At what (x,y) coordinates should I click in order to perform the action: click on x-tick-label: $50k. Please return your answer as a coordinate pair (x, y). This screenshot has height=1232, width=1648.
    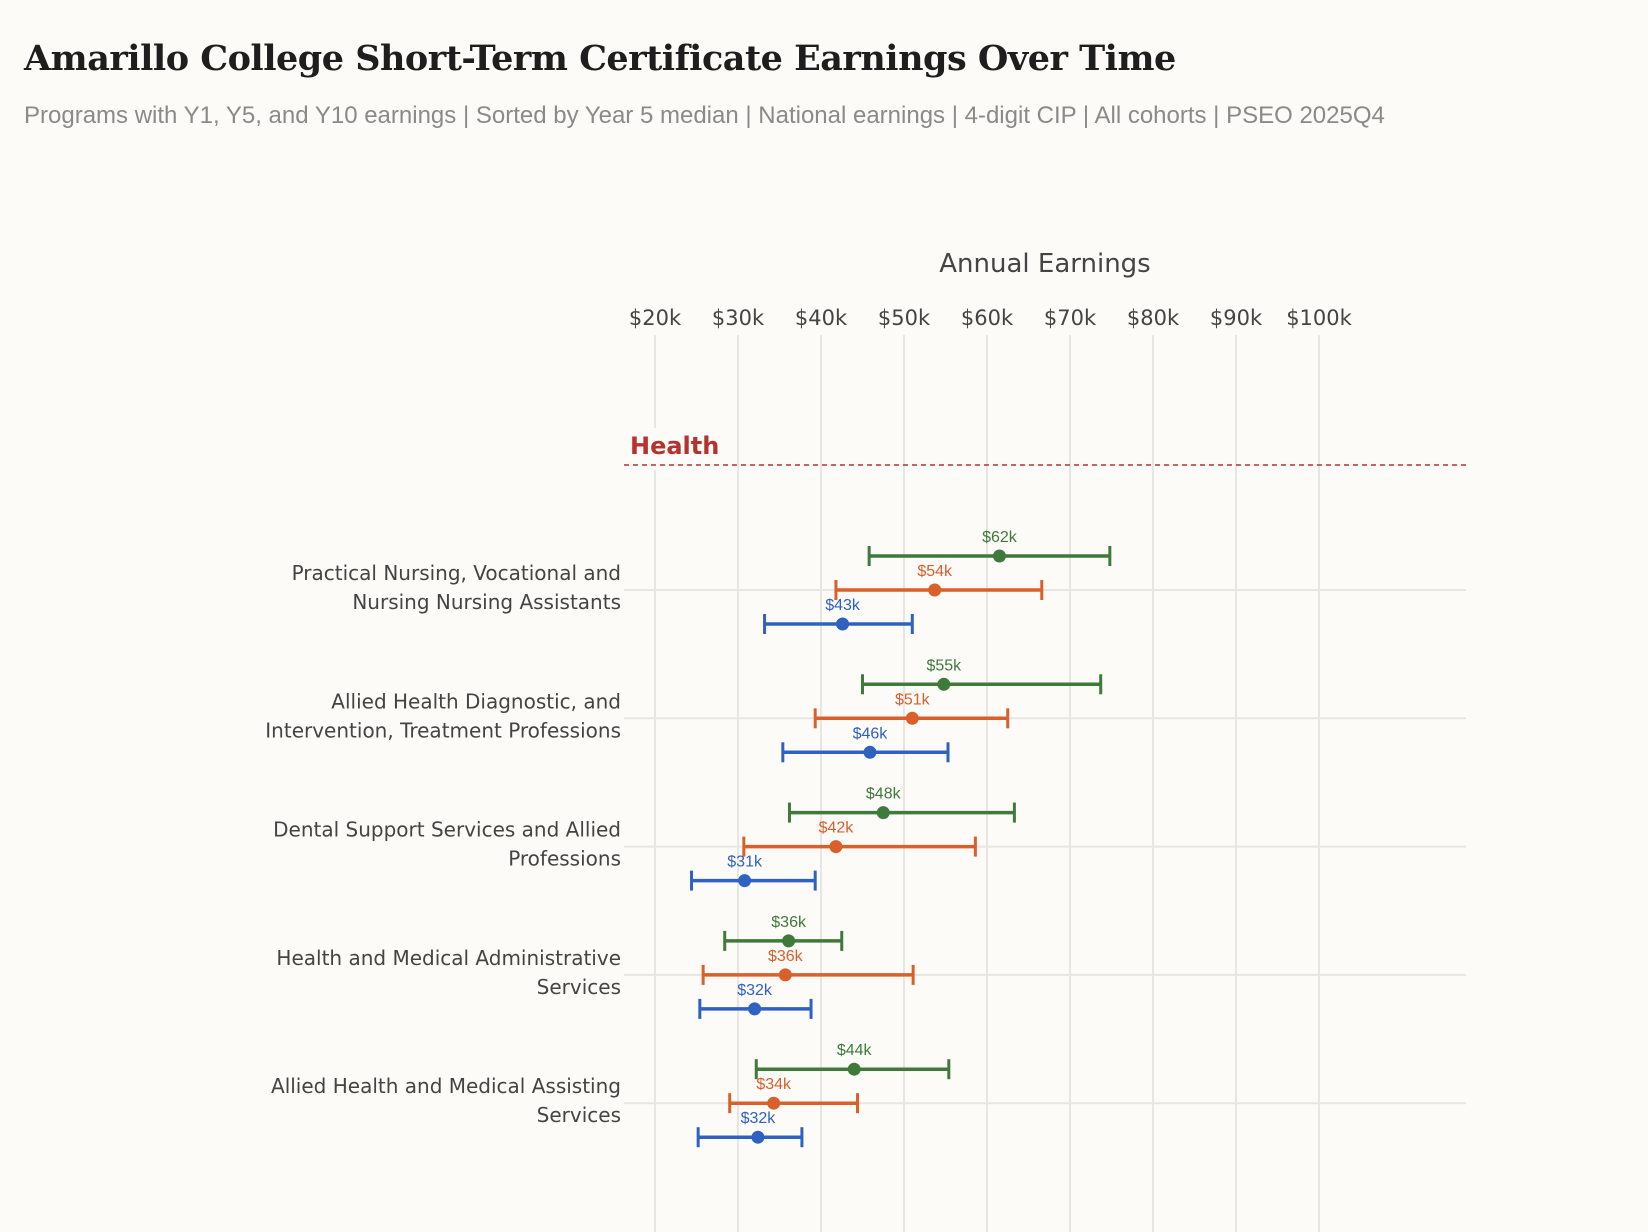
    Looking at the image, I should click on (904, 318).